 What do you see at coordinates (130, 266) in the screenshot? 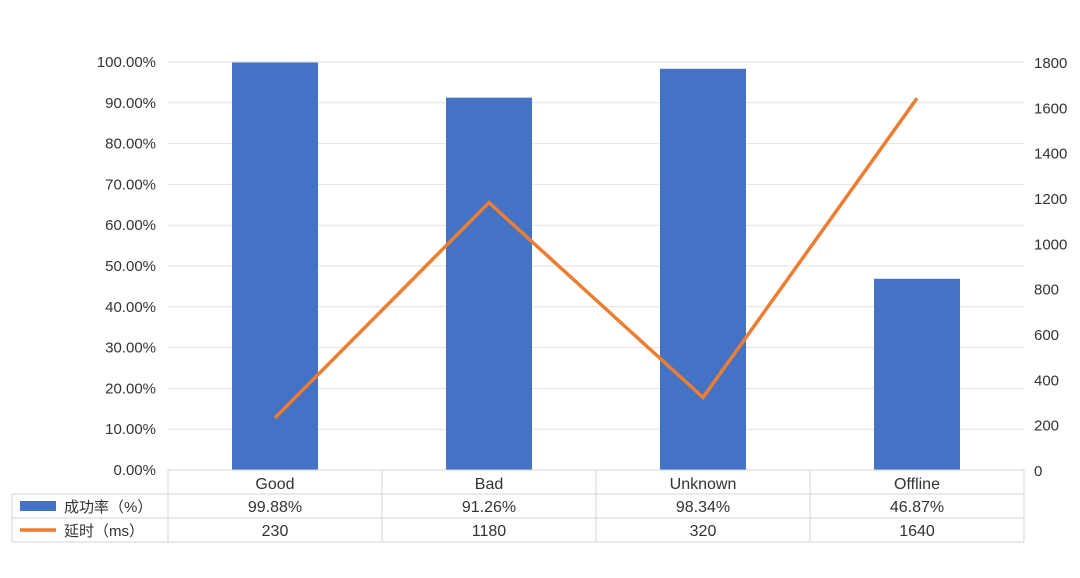
I see `left-y-tick-label: 50.00%` at bounding box center [130, 266].